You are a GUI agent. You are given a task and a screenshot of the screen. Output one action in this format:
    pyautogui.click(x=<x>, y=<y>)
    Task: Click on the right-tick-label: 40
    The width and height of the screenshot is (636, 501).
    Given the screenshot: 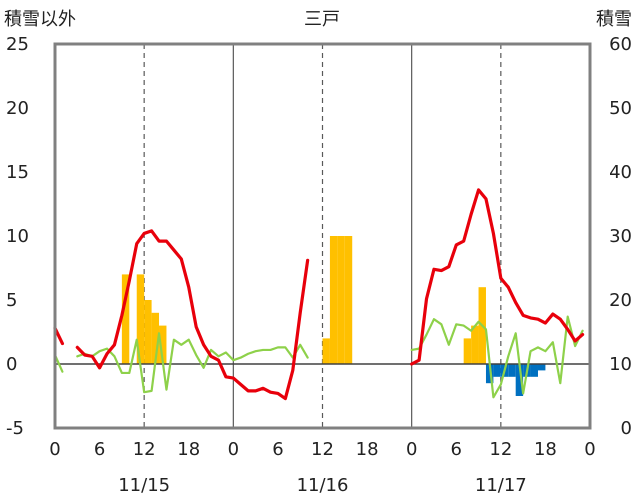 What is the action you would take?
    pyautogui.click(x=620, y=172)
    